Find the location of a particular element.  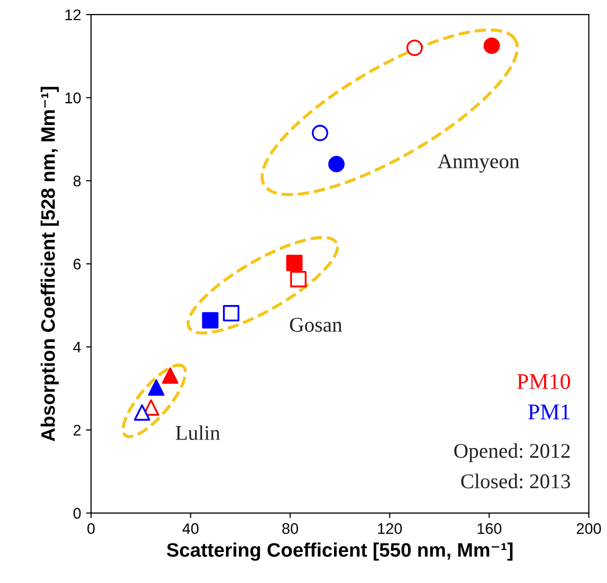

y-tick-label: 12 is located at coordinates (73, 14).